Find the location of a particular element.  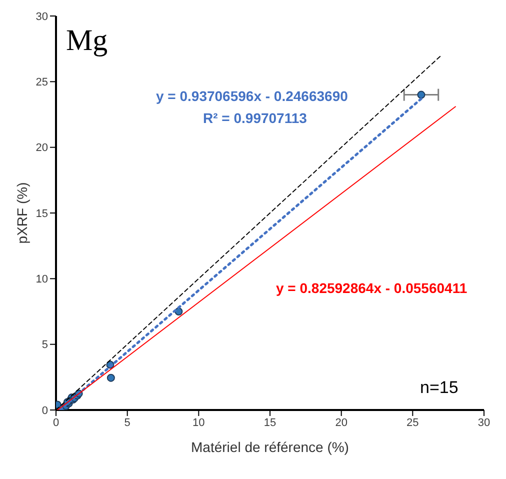

y-axis-title: pXRF (%) is located at coordinates (22, 213).